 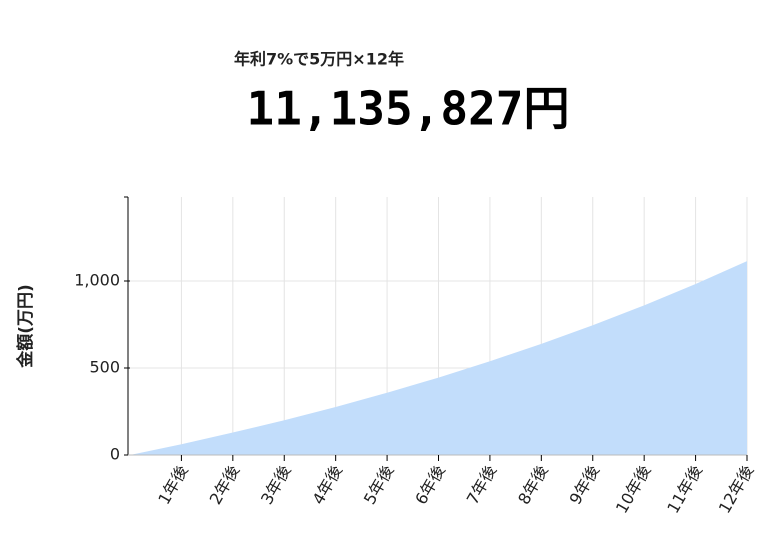 I want to click on x-tick-label: 11年後, so click(x=684, y=489).